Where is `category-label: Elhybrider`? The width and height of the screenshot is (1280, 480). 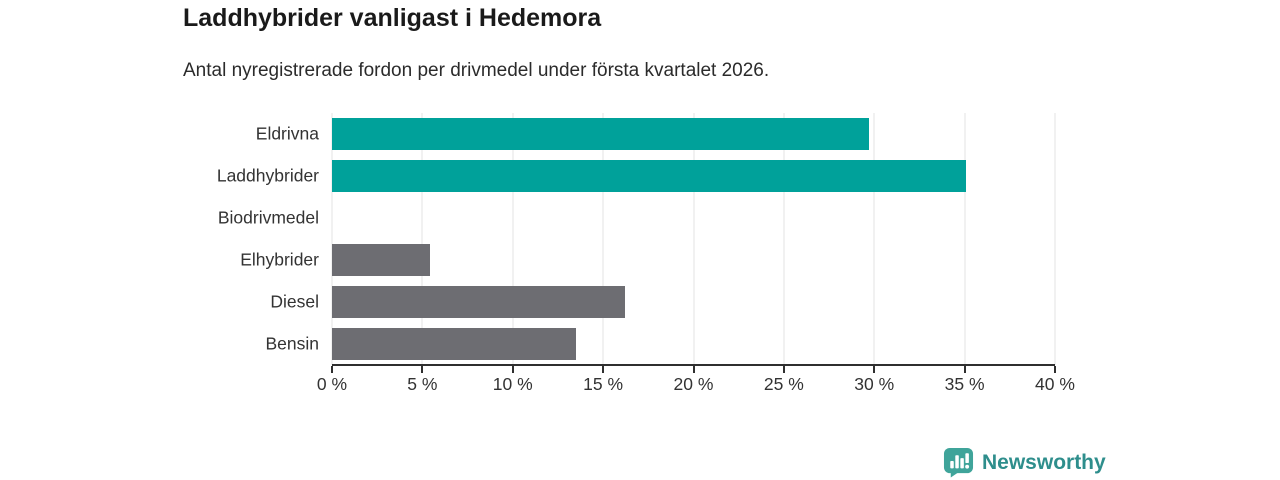
category-label: Elhybrider is located at coordinates (279, 259).